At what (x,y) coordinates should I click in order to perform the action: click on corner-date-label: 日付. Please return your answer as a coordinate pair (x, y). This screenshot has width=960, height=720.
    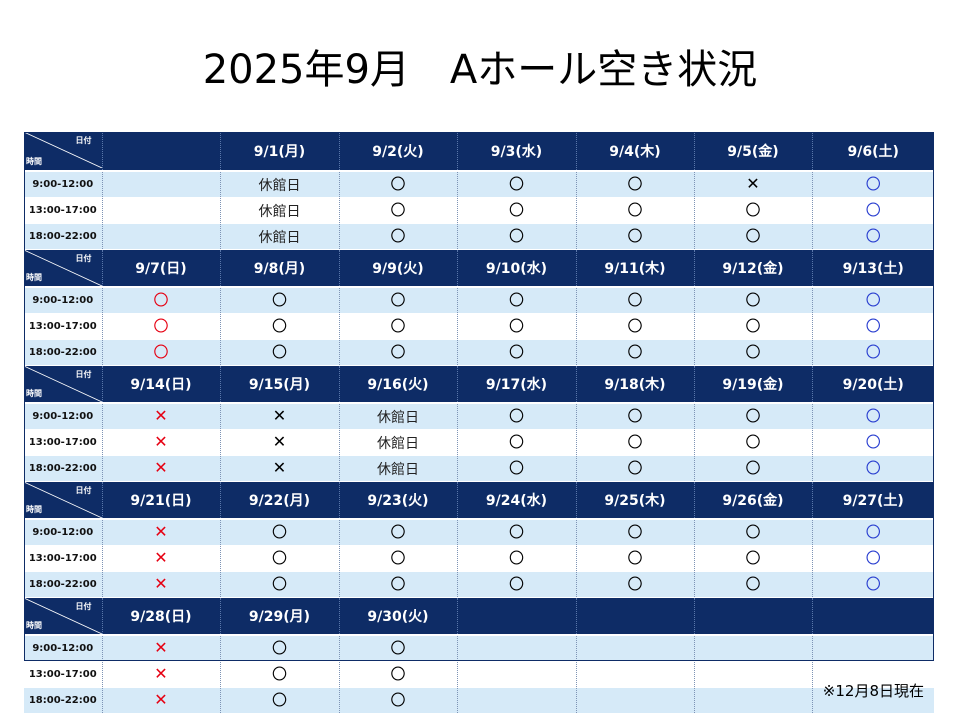
    Looking at the image, I should click on (83, 374).